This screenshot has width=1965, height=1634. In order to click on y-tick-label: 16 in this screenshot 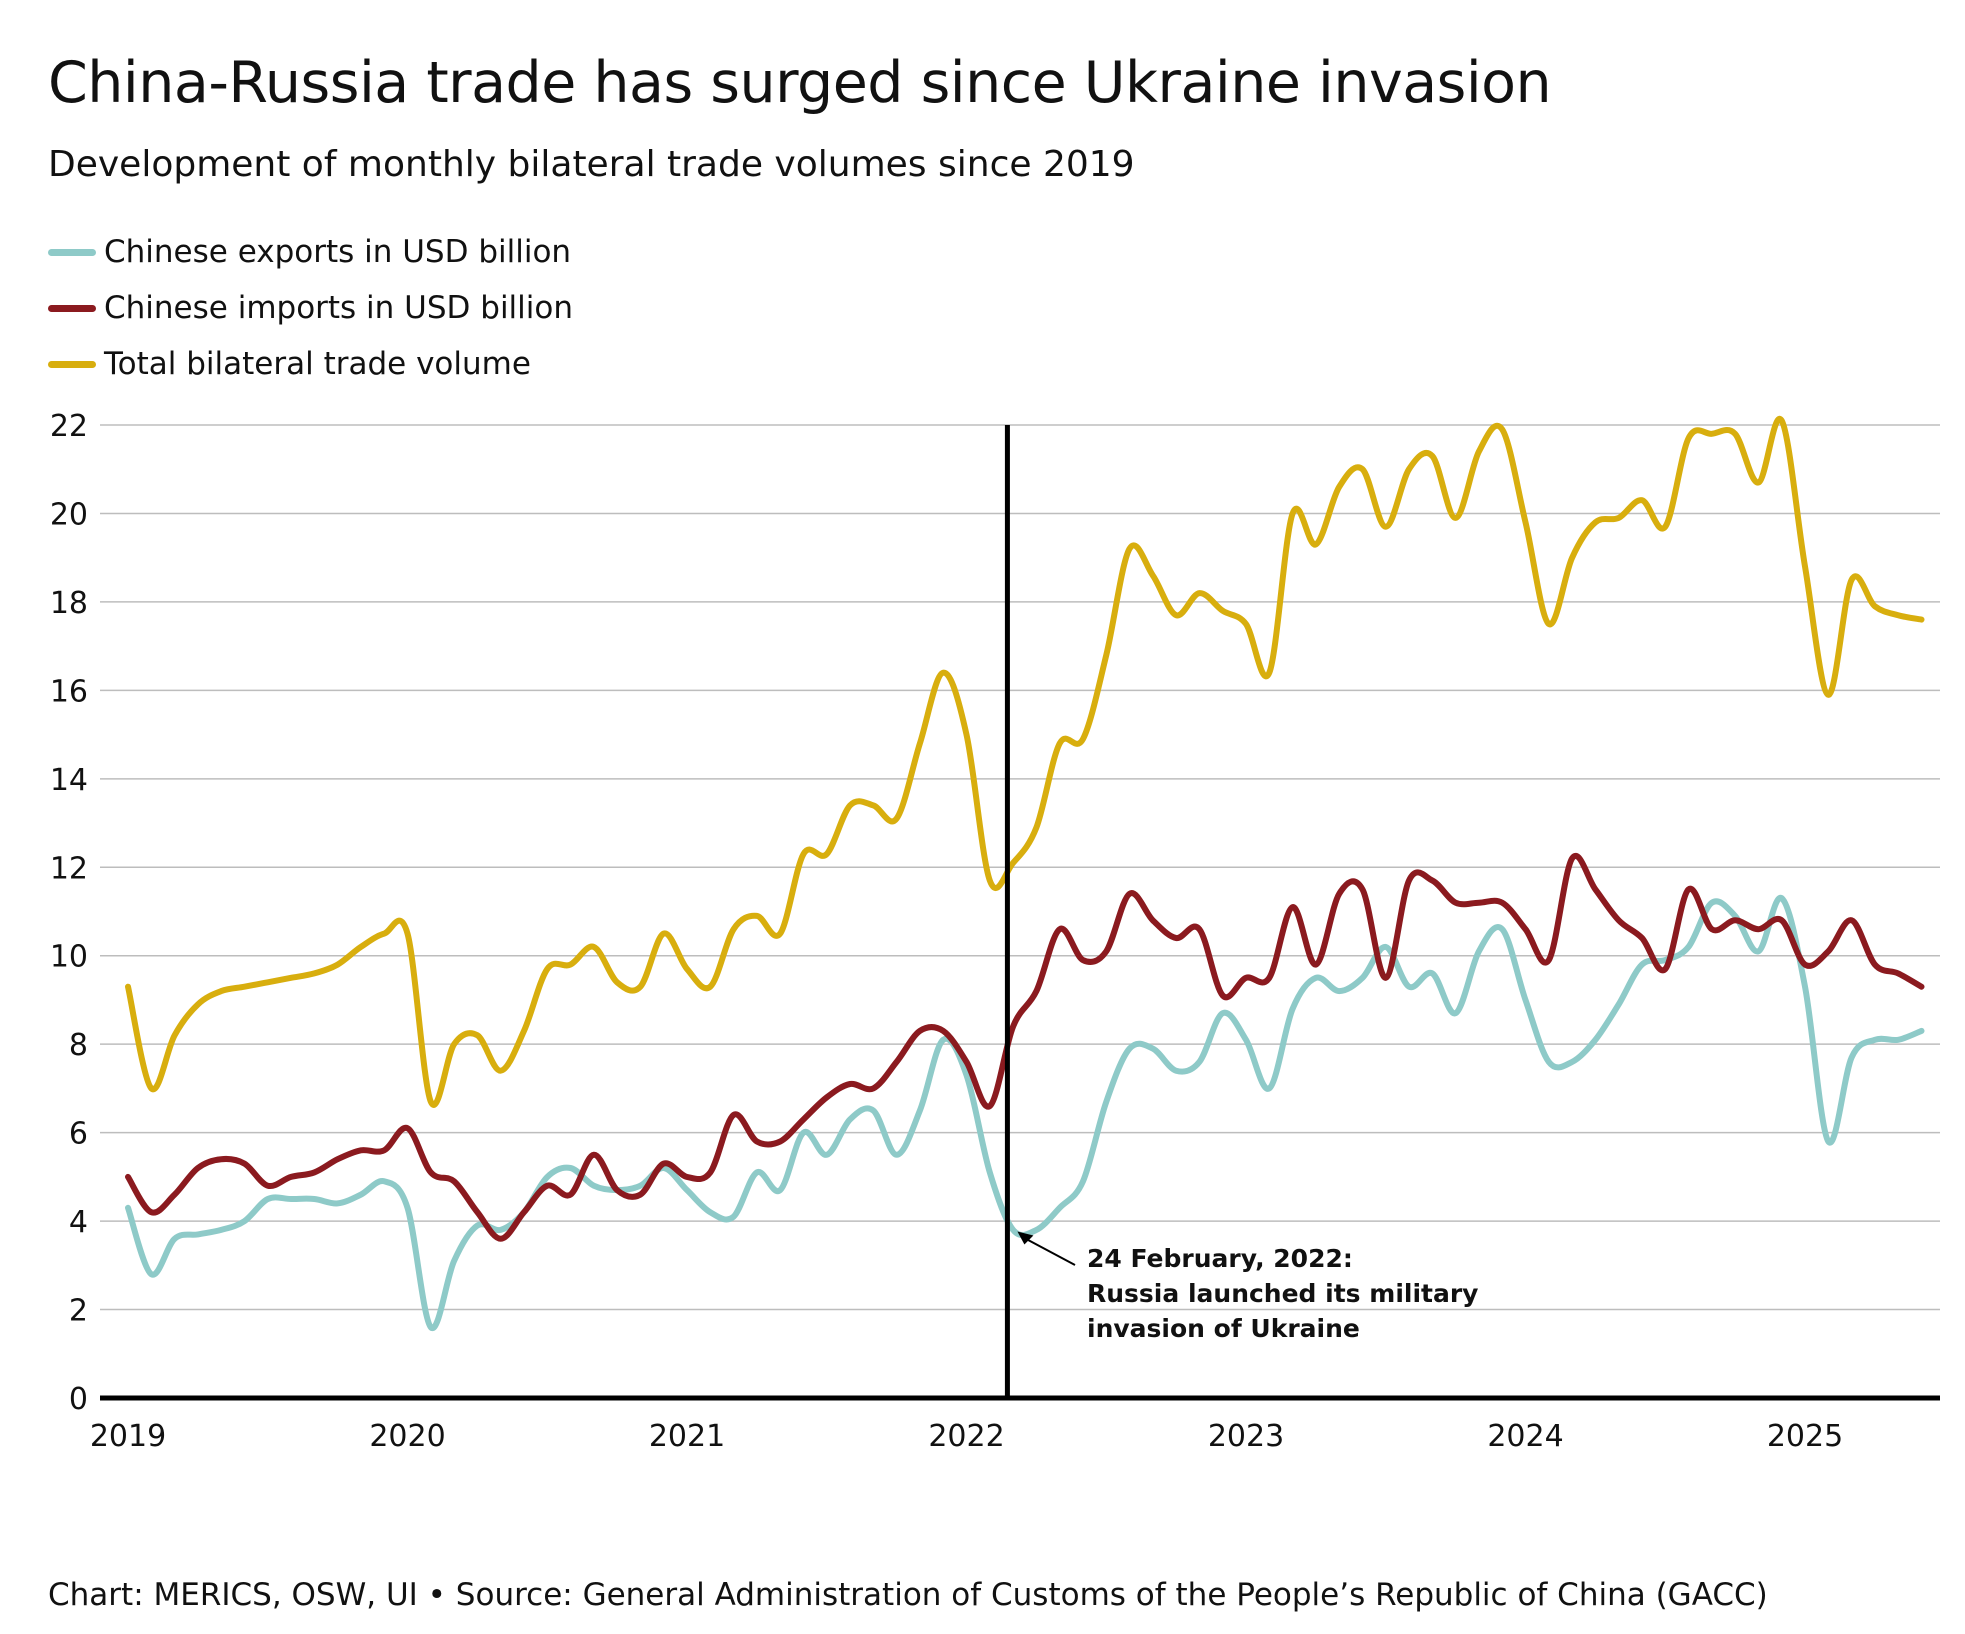, I will do `click(69, 691)`.